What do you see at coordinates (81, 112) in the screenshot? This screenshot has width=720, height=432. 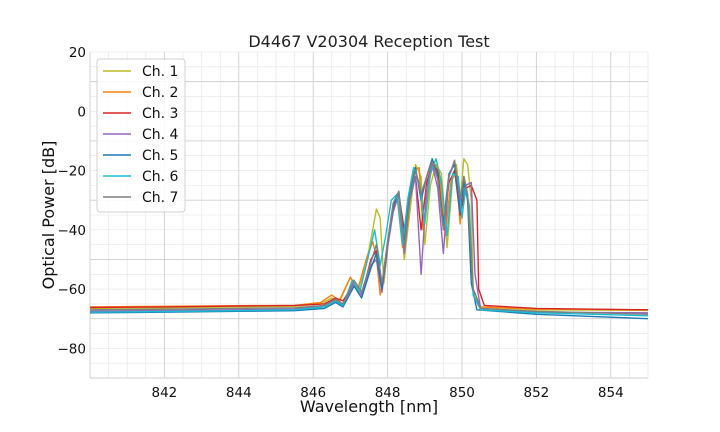 I see `y-tick-label: 0` at bounding box center [81, 112].